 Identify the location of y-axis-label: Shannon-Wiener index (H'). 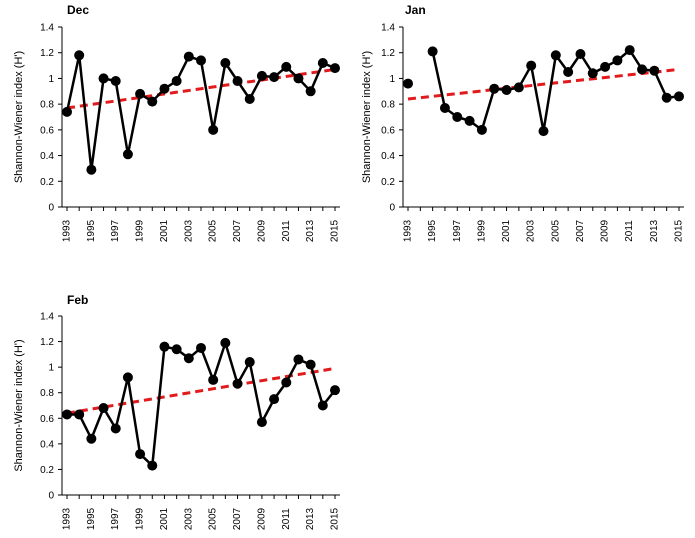
(367, 117).